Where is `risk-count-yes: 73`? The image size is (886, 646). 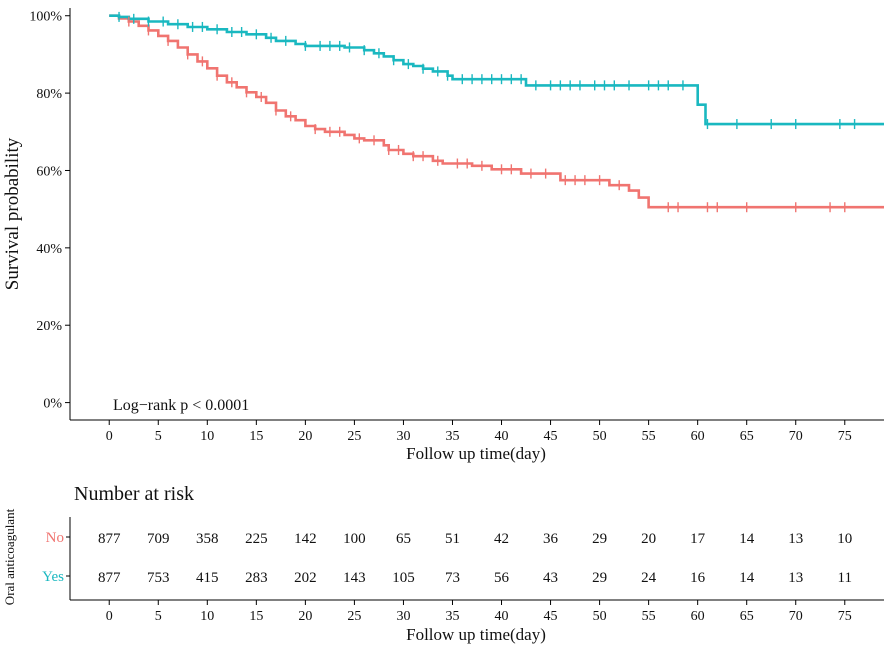 risk-count-yes: 73 is located at coordinates (452, 578).